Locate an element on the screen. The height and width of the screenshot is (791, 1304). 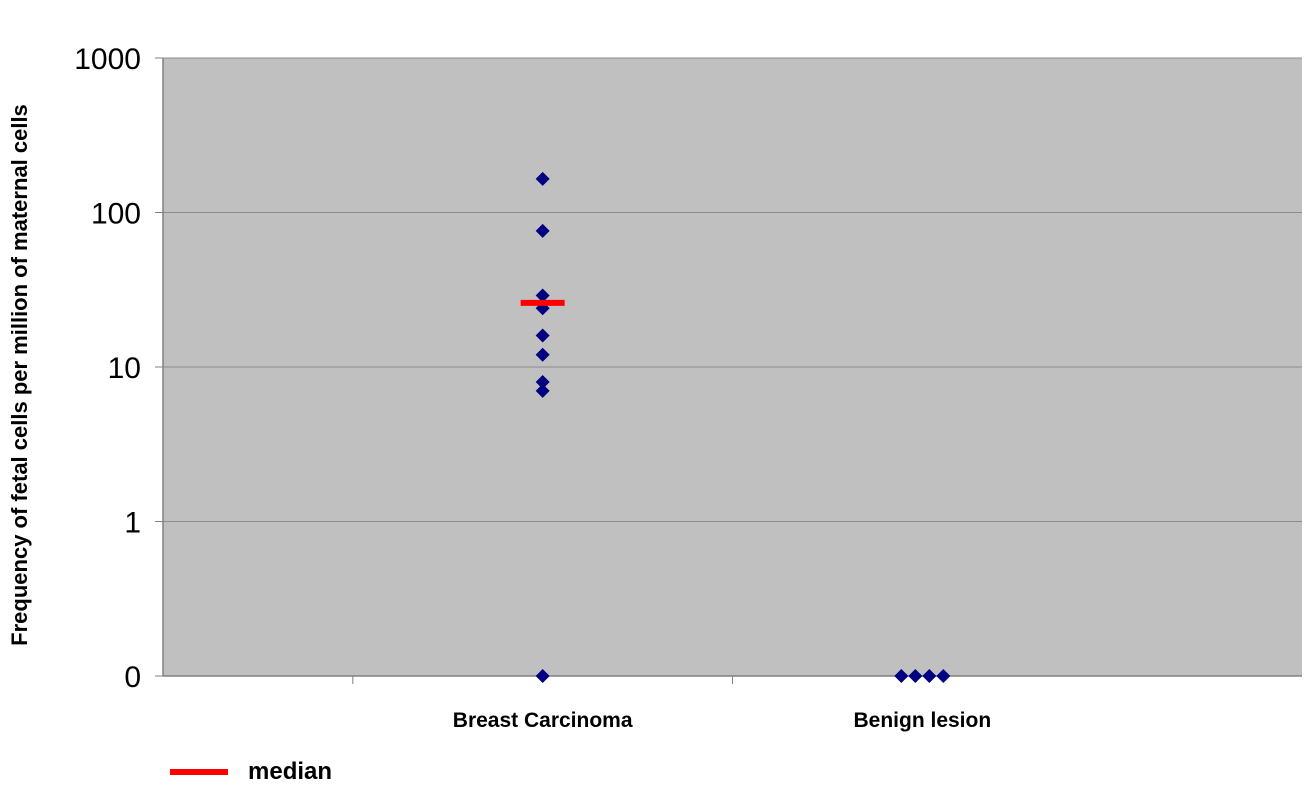
y-tick-label: 1 is located at coordinates (132, 523).